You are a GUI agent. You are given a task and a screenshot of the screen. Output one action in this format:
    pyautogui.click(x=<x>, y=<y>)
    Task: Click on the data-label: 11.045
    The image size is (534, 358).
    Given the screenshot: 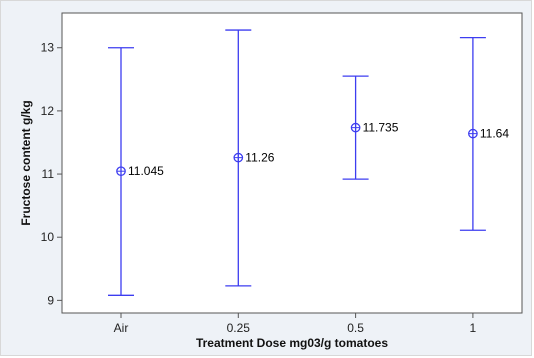 What is the action you would take?
    pyautogui.click(x=146, y=171)
    